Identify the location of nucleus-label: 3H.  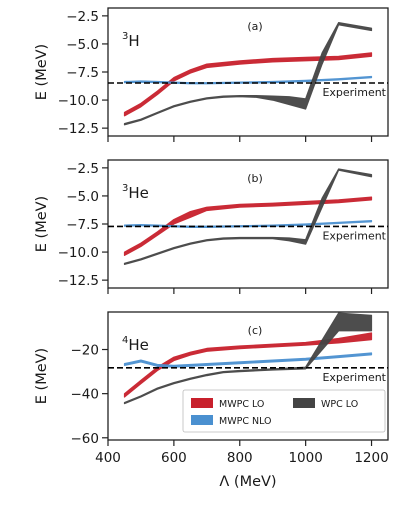
(131, 40).